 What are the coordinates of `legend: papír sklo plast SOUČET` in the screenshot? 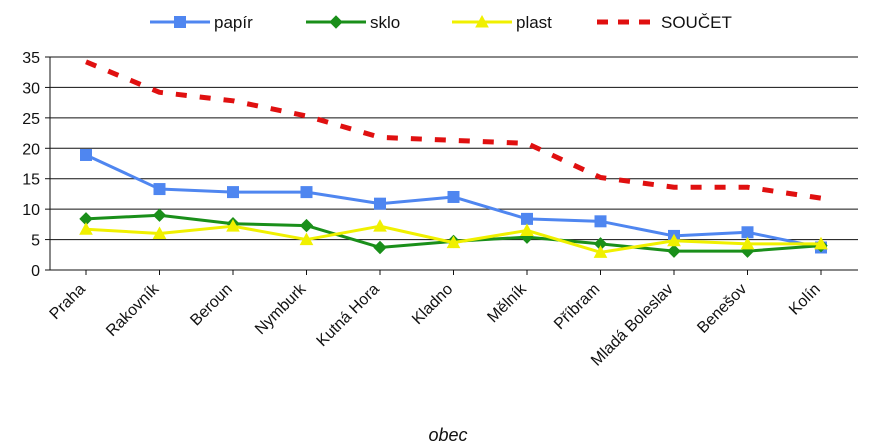 It's located at (441, 22).